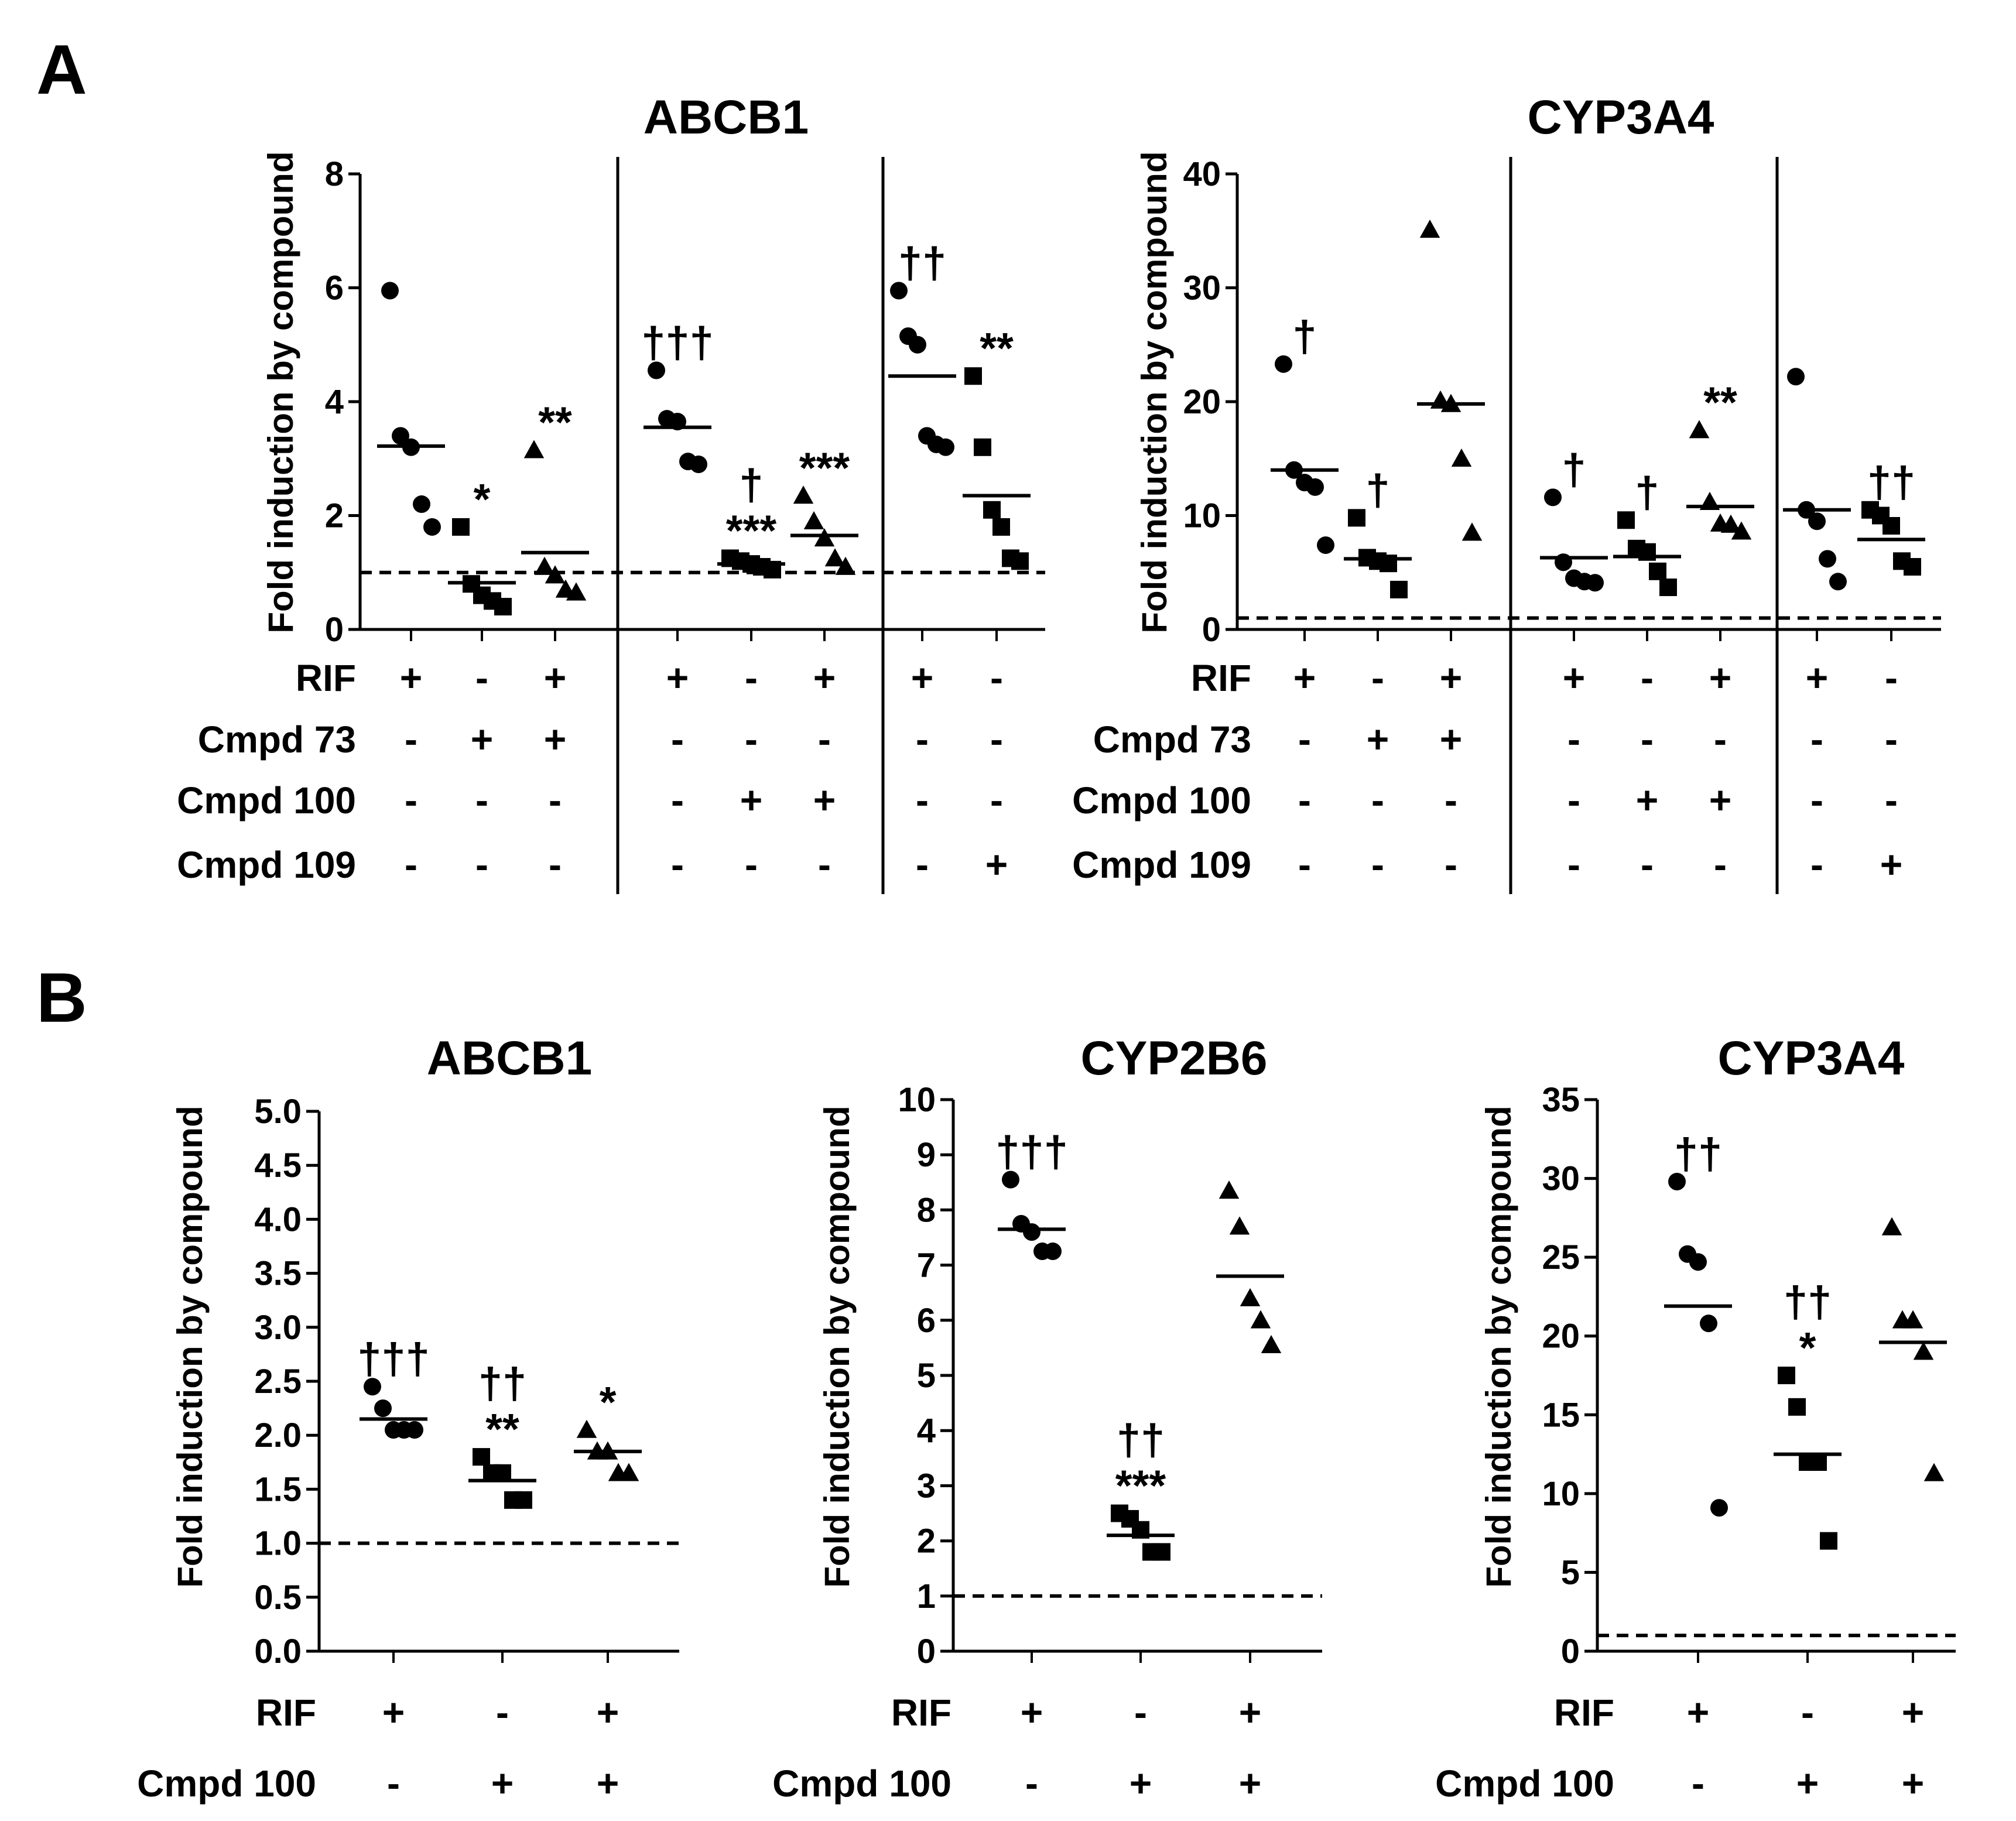  What do you see at coordinates (861, 1783) in the screenshot?
I see `treatment-row-label: Cmpd 100` at bounding box center [861, 1783].